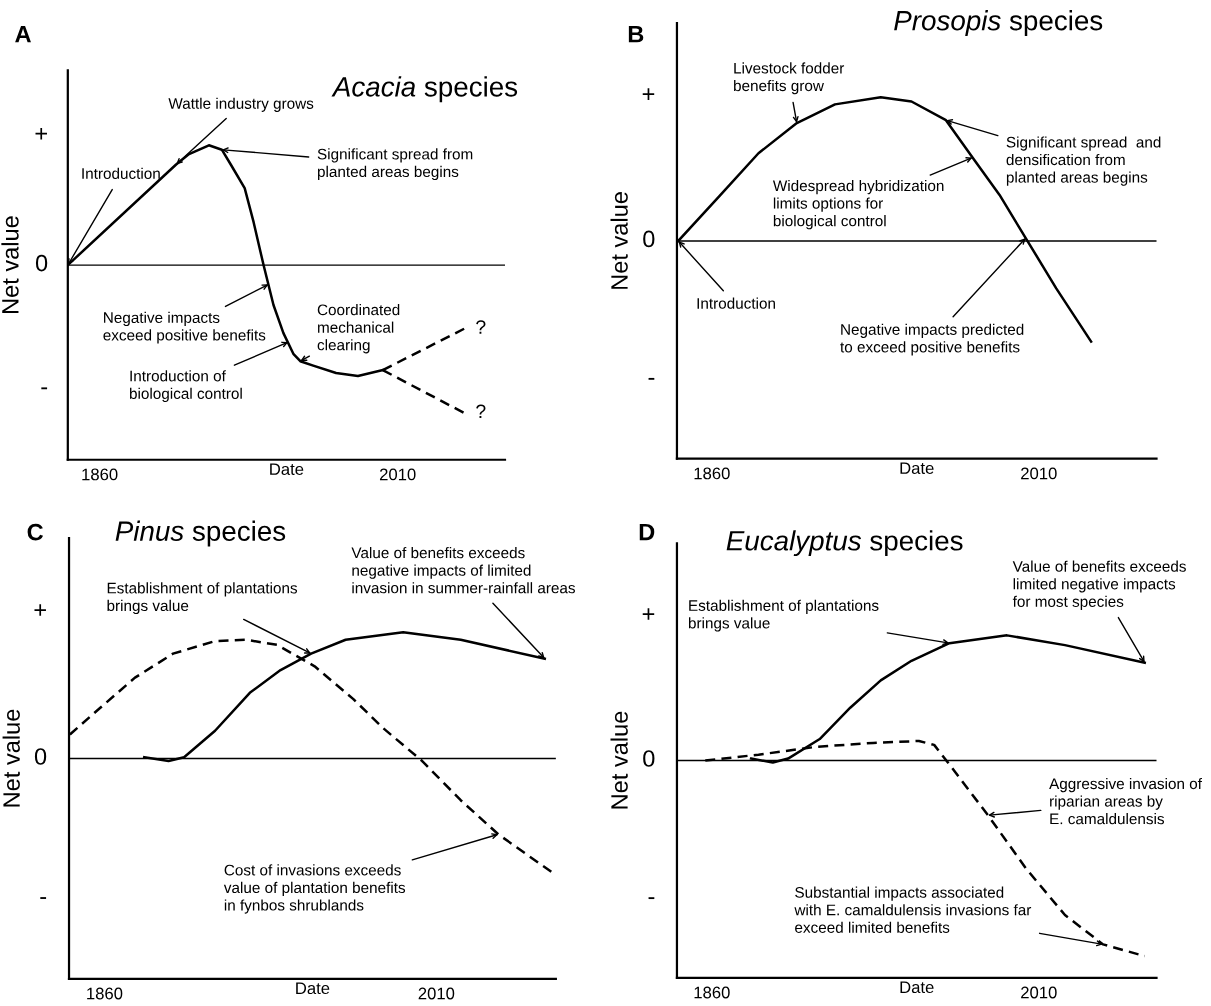 The width and height of the screenshot is (1211, 1006). I want to click on annotation: Wattle industry grows, so click(241, 104).